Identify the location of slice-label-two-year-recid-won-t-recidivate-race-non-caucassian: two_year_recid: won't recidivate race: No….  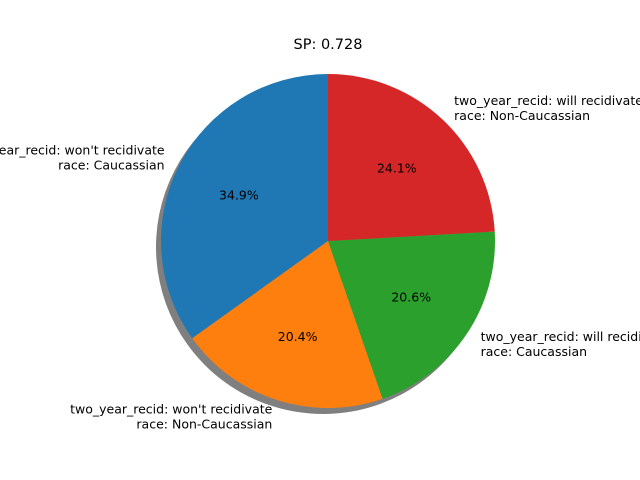
(171, 416).